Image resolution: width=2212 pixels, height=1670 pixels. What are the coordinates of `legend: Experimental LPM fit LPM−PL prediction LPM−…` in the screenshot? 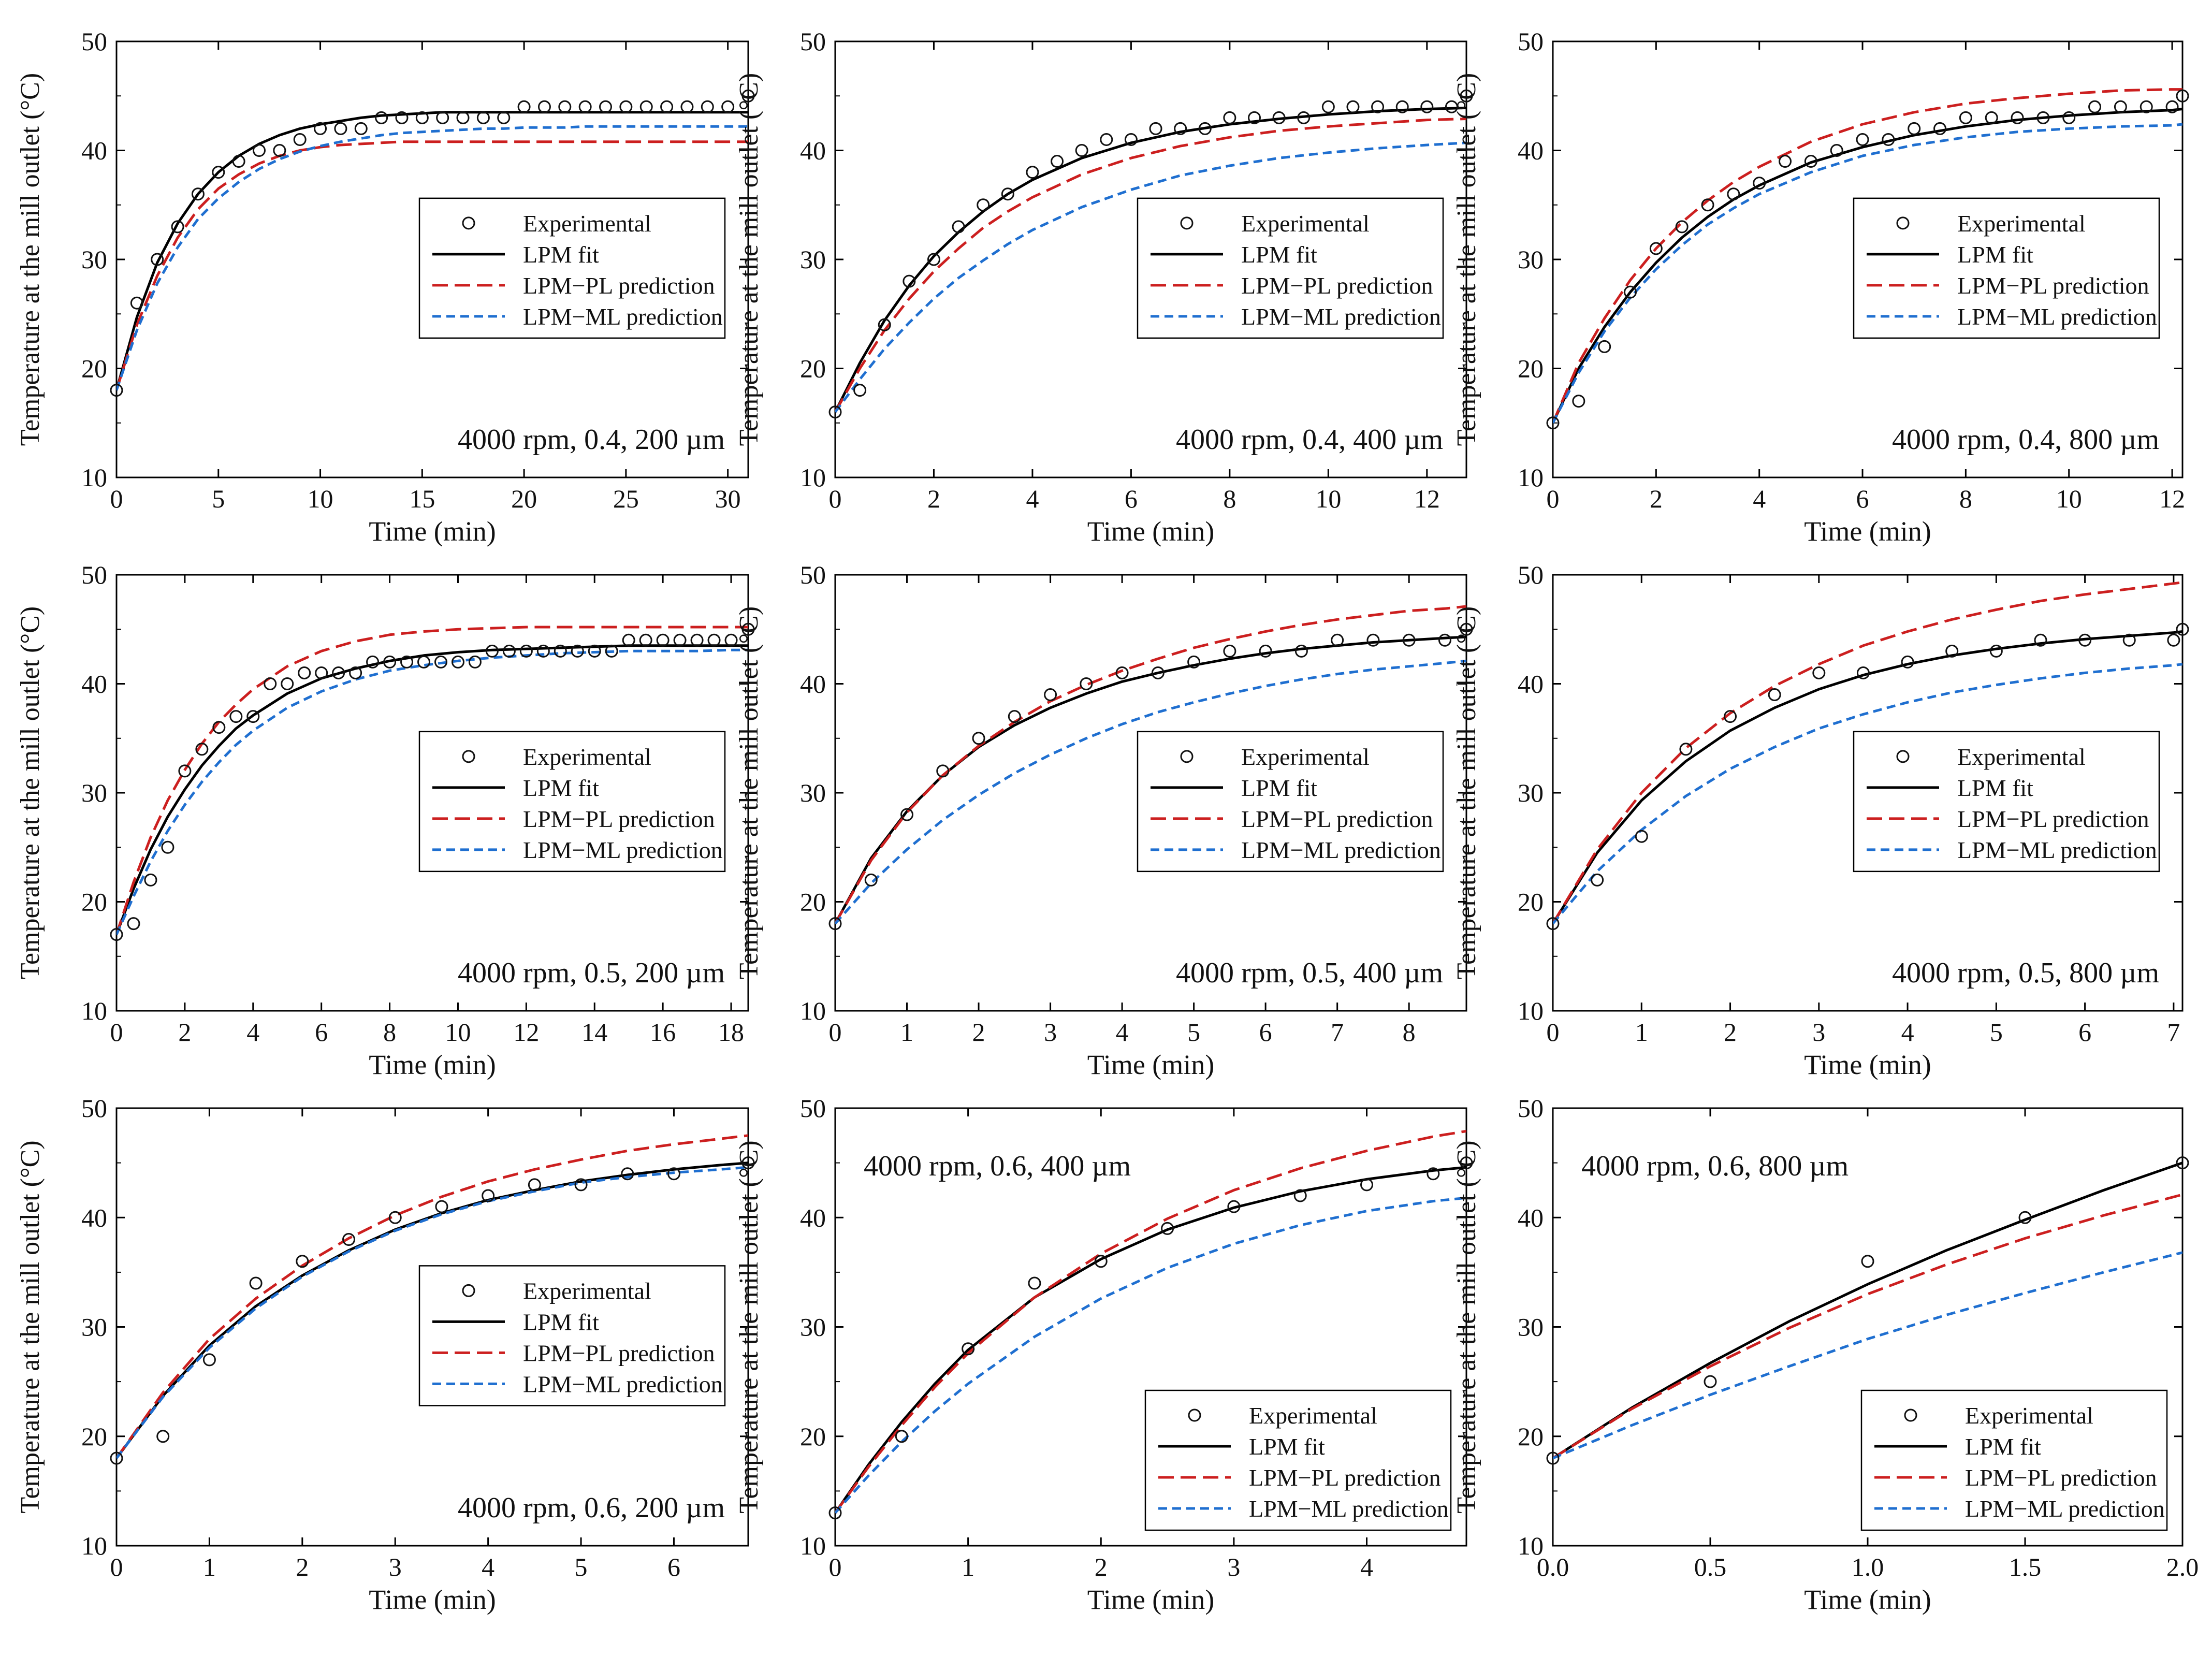 It's located at (572, 1335).